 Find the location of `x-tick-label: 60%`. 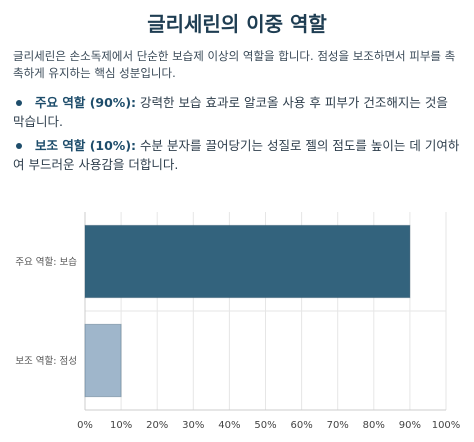

x-tick-label: 60% is located at coordinates (301, 425).